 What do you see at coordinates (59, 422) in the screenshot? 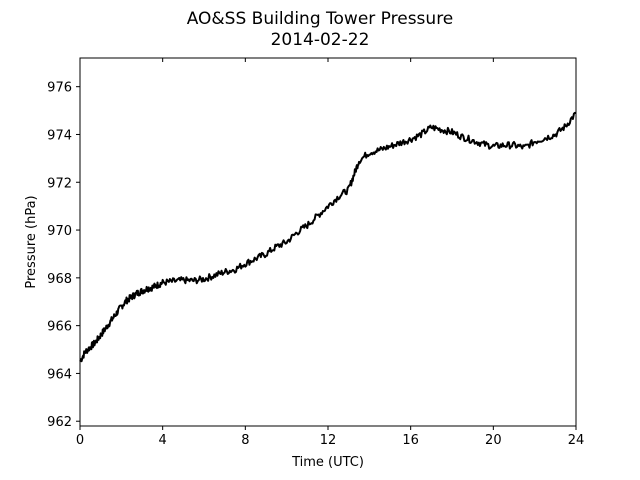
I see `y-tick-label: 962` at bounding box center [59, 422].